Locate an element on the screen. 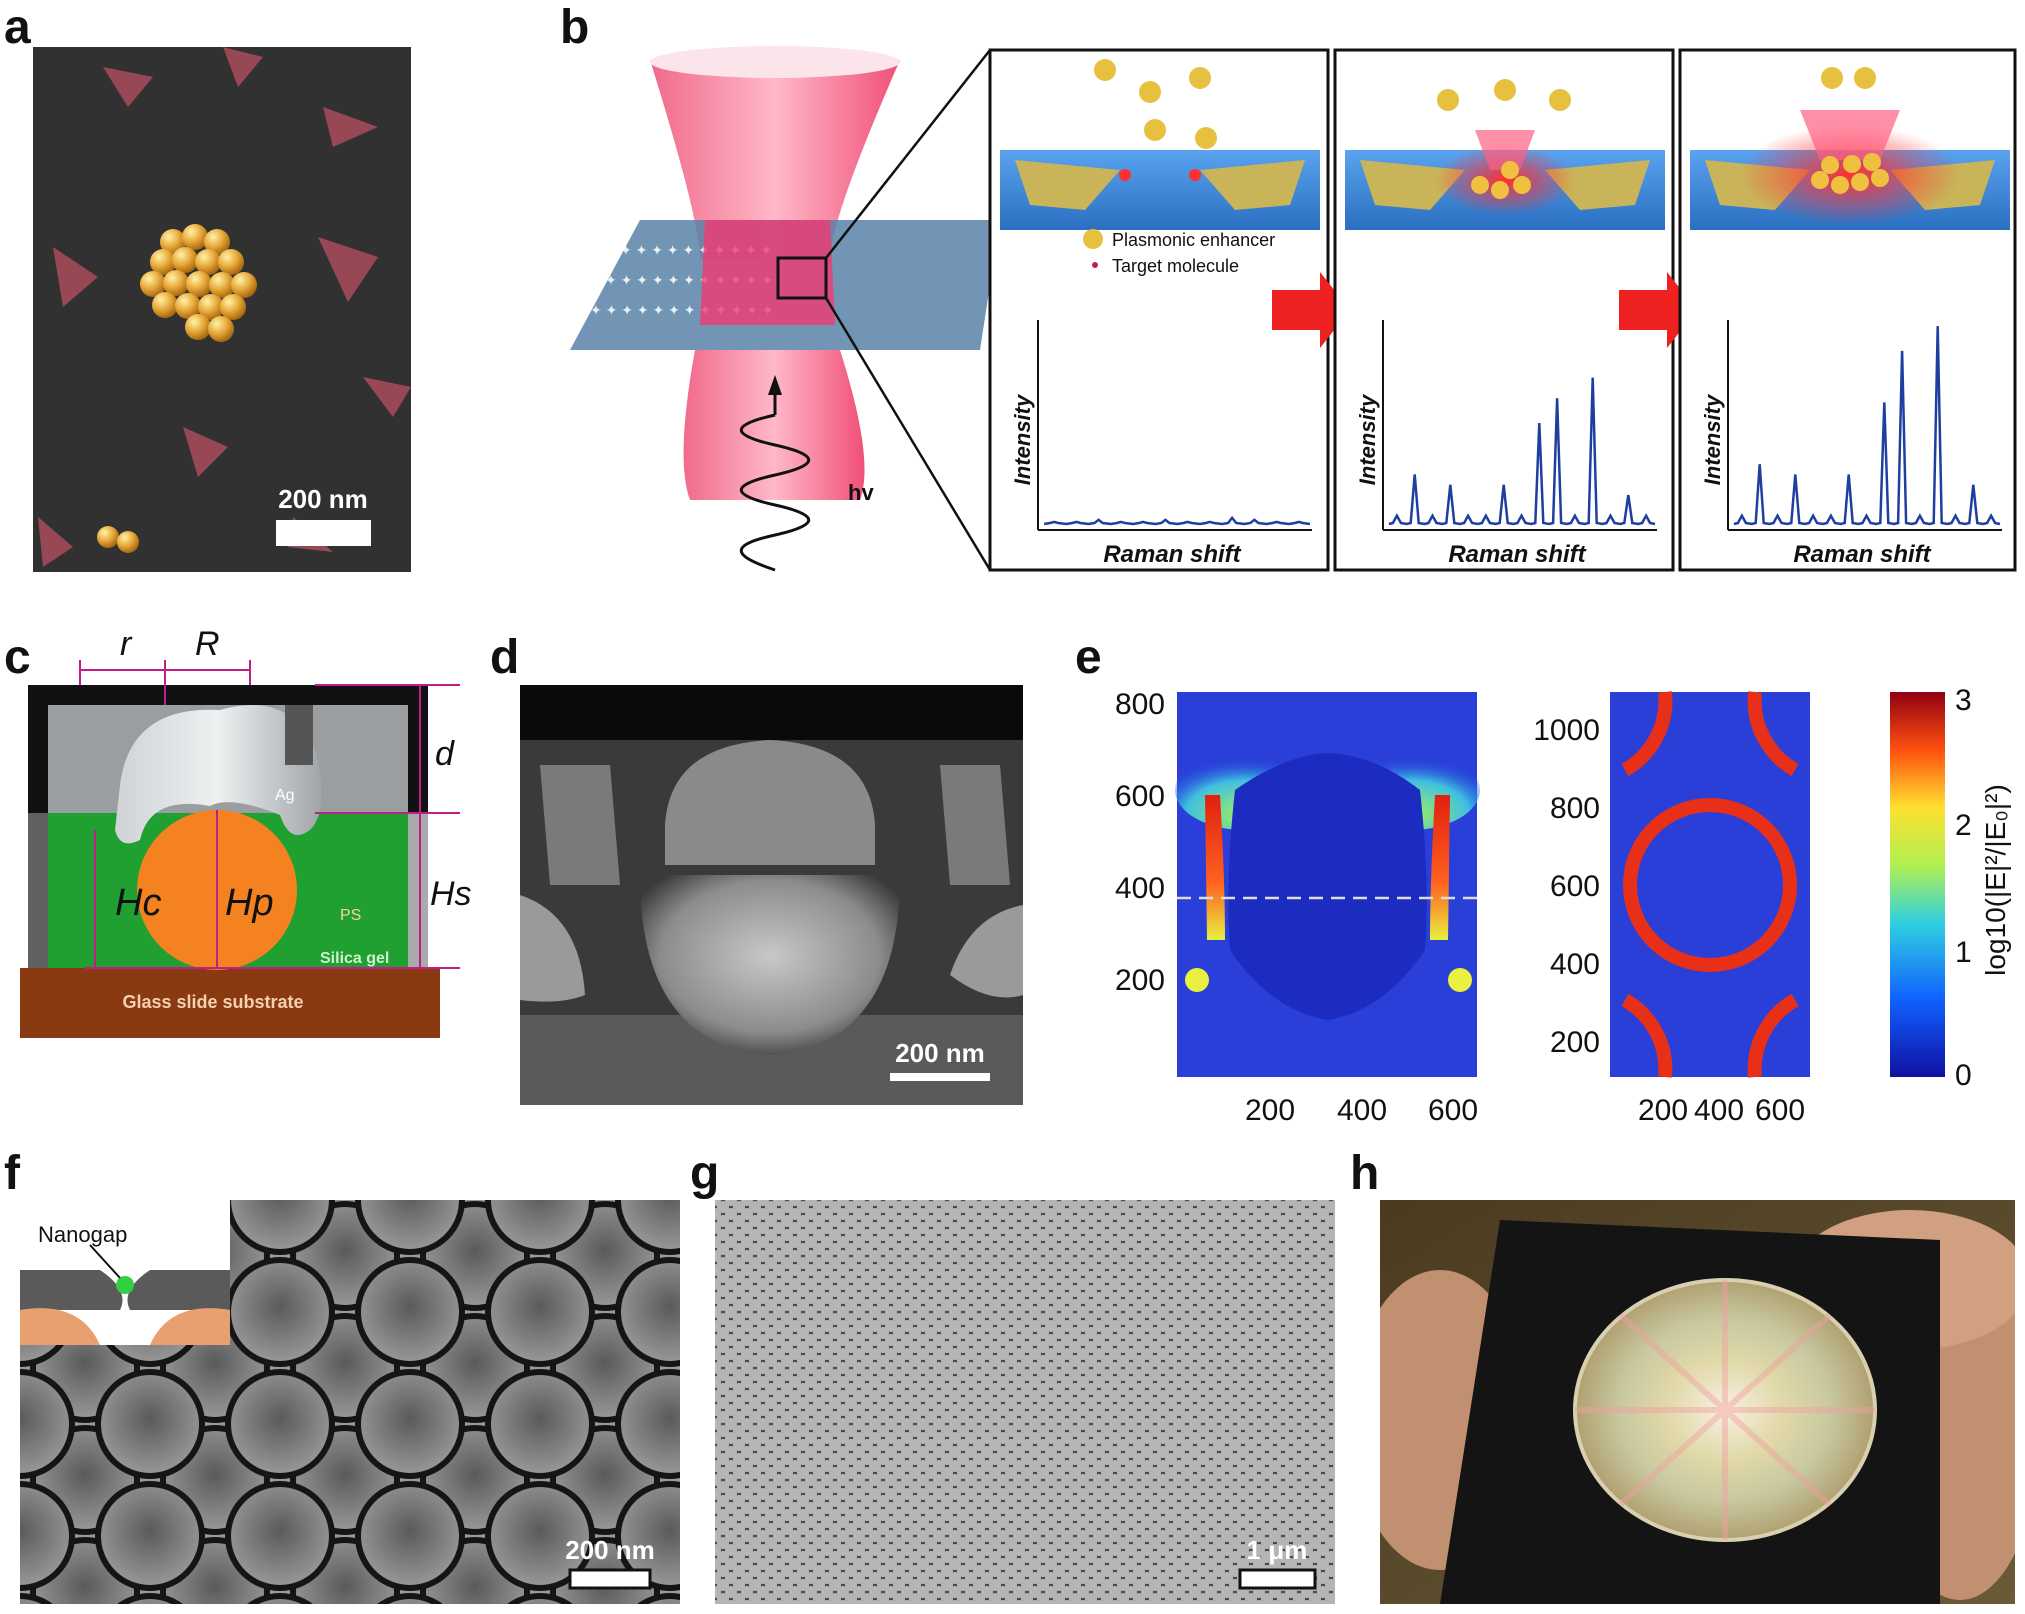 This screenshot has width=2025, height=1614. cbar-tick: 3 is located at coordinates (1963, 700).